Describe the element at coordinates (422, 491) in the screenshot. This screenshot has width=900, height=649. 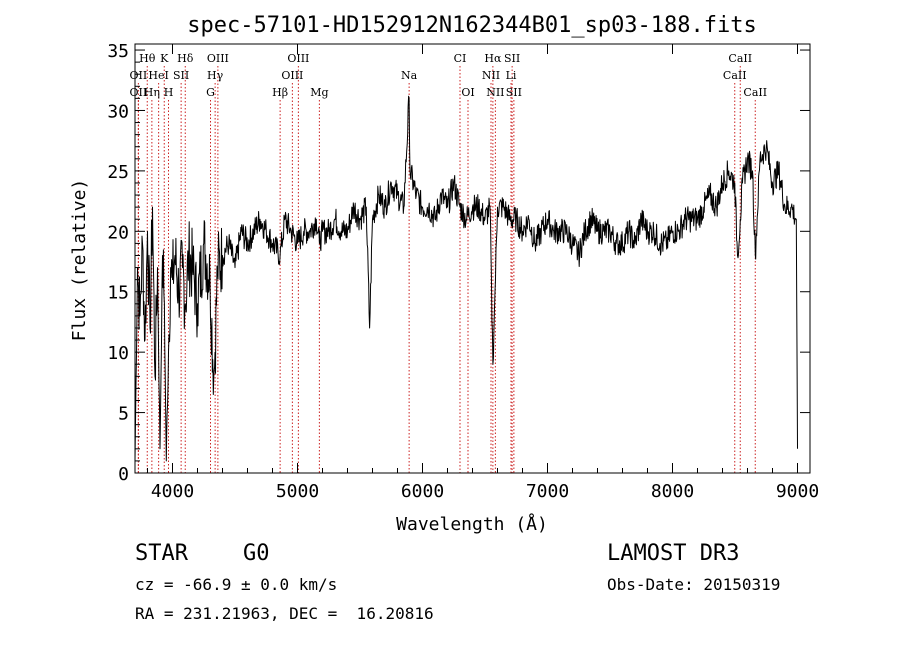
I see `x-tick-label: 6000` at that location.